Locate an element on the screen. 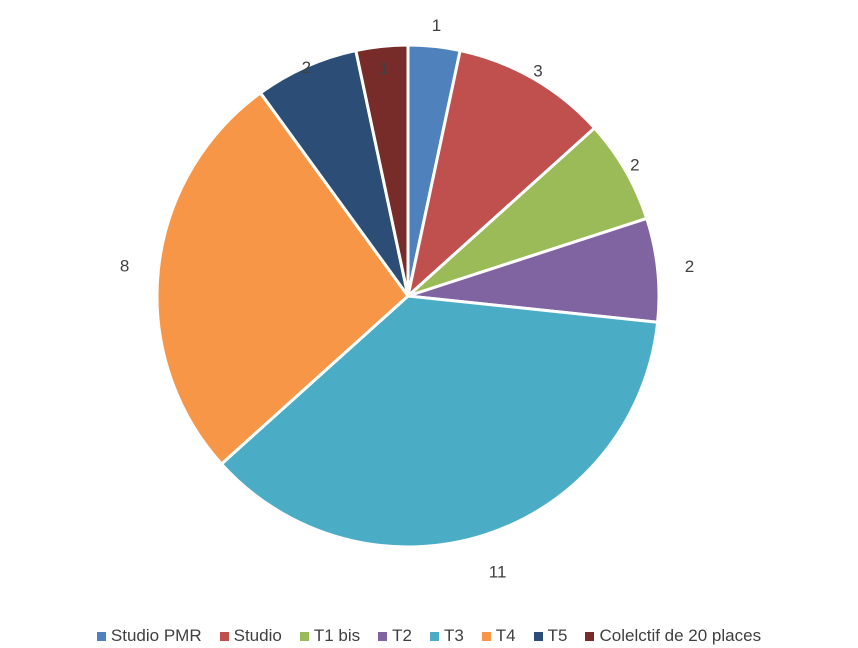 This screenshot has height=648, width=858. legend-item: Colelctif de 20 places is located at coordinates (673, 636).